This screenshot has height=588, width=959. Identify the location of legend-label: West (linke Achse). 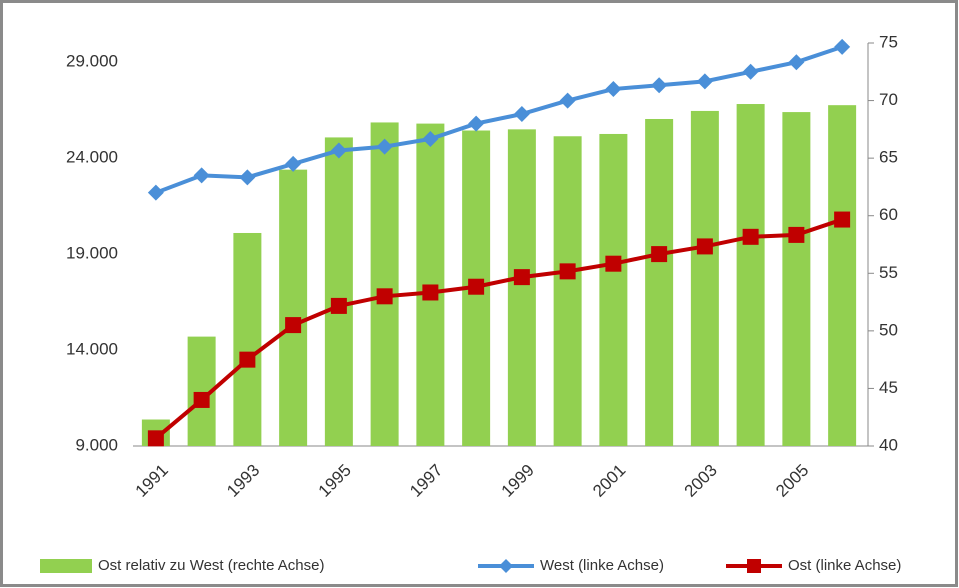
(602, 565).